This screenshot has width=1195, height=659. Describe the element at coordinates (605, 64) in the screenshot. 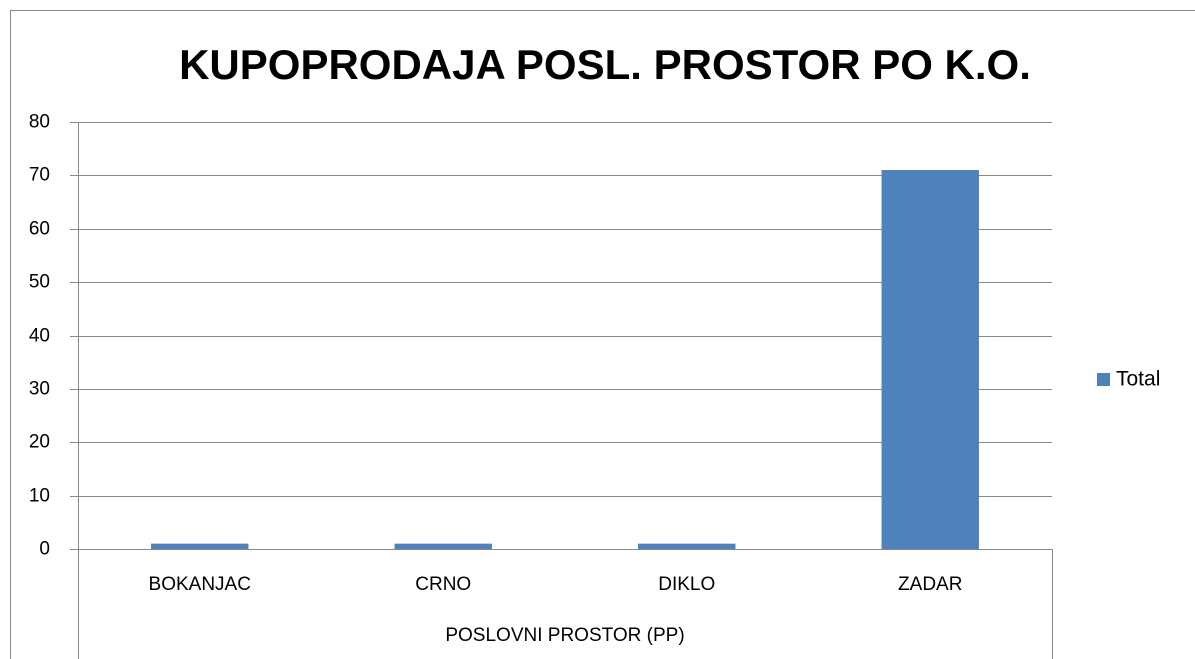

I see `chart-title: KUPOPRODAJA POSL. PROSTOR PO K.O.` at that location.